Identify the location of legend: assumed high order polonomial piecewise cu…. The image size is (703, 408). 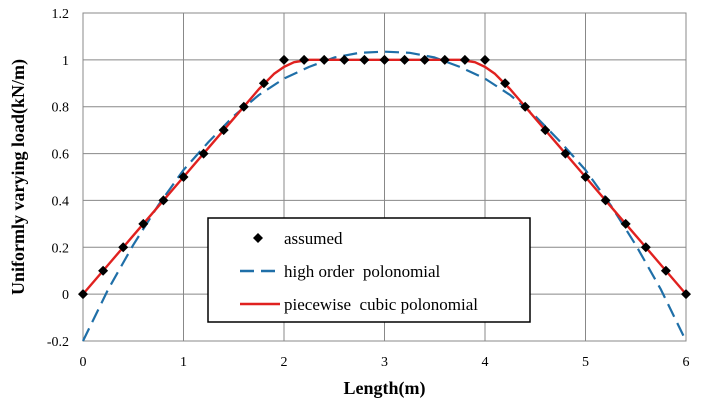
(369, 270).